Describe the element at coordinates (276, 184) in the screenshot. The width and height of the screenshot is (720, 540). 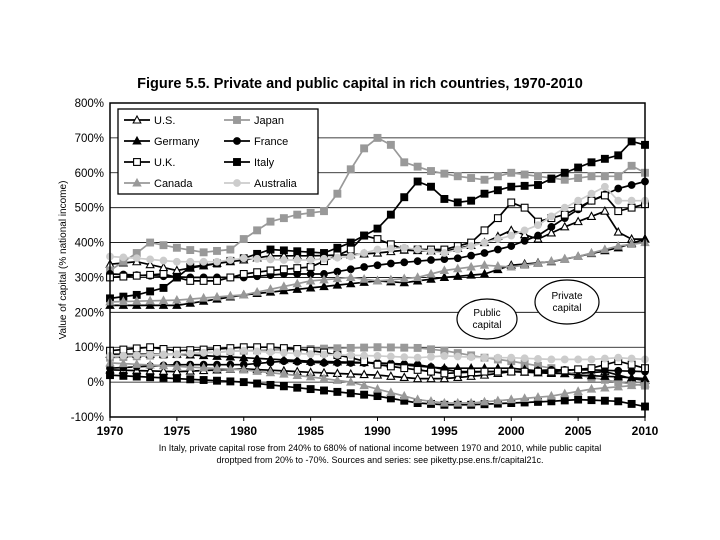
I see `legend-label: Australia` at that location.